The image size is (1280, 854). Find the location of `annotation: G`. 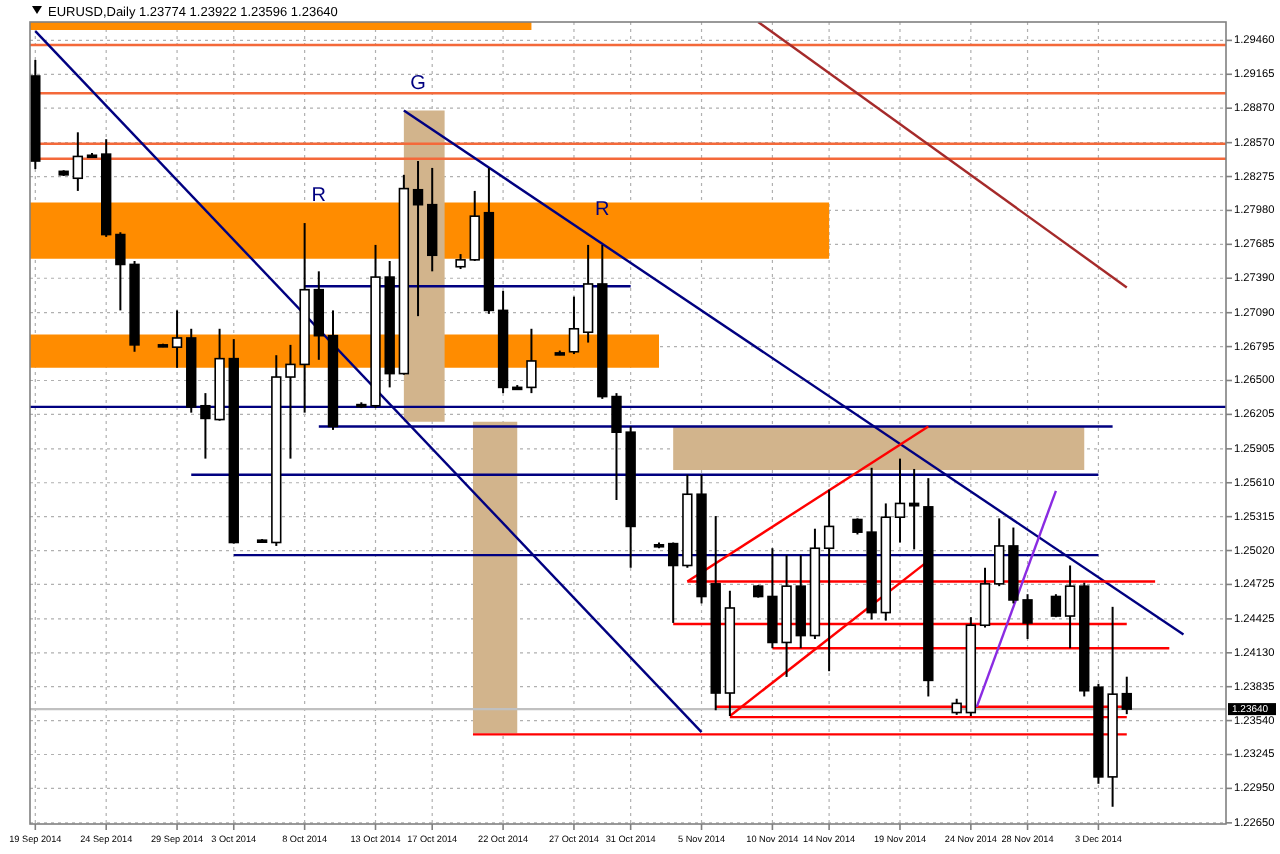

annotation: G is located at coordinates (418, 84).